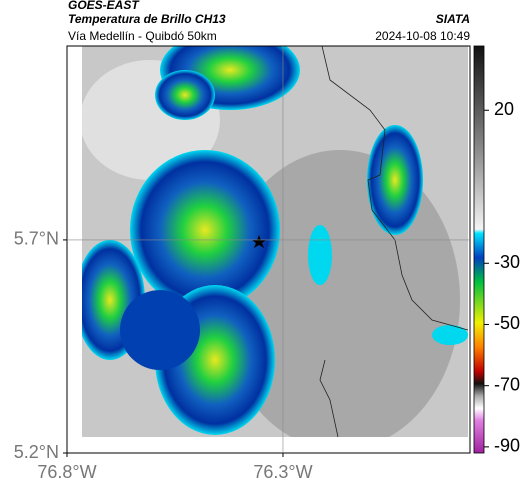 Image resolution: width=526 pixels, height=491 pixels. I want to click on y-tick-label: 5.7°N, so click(36, 239).